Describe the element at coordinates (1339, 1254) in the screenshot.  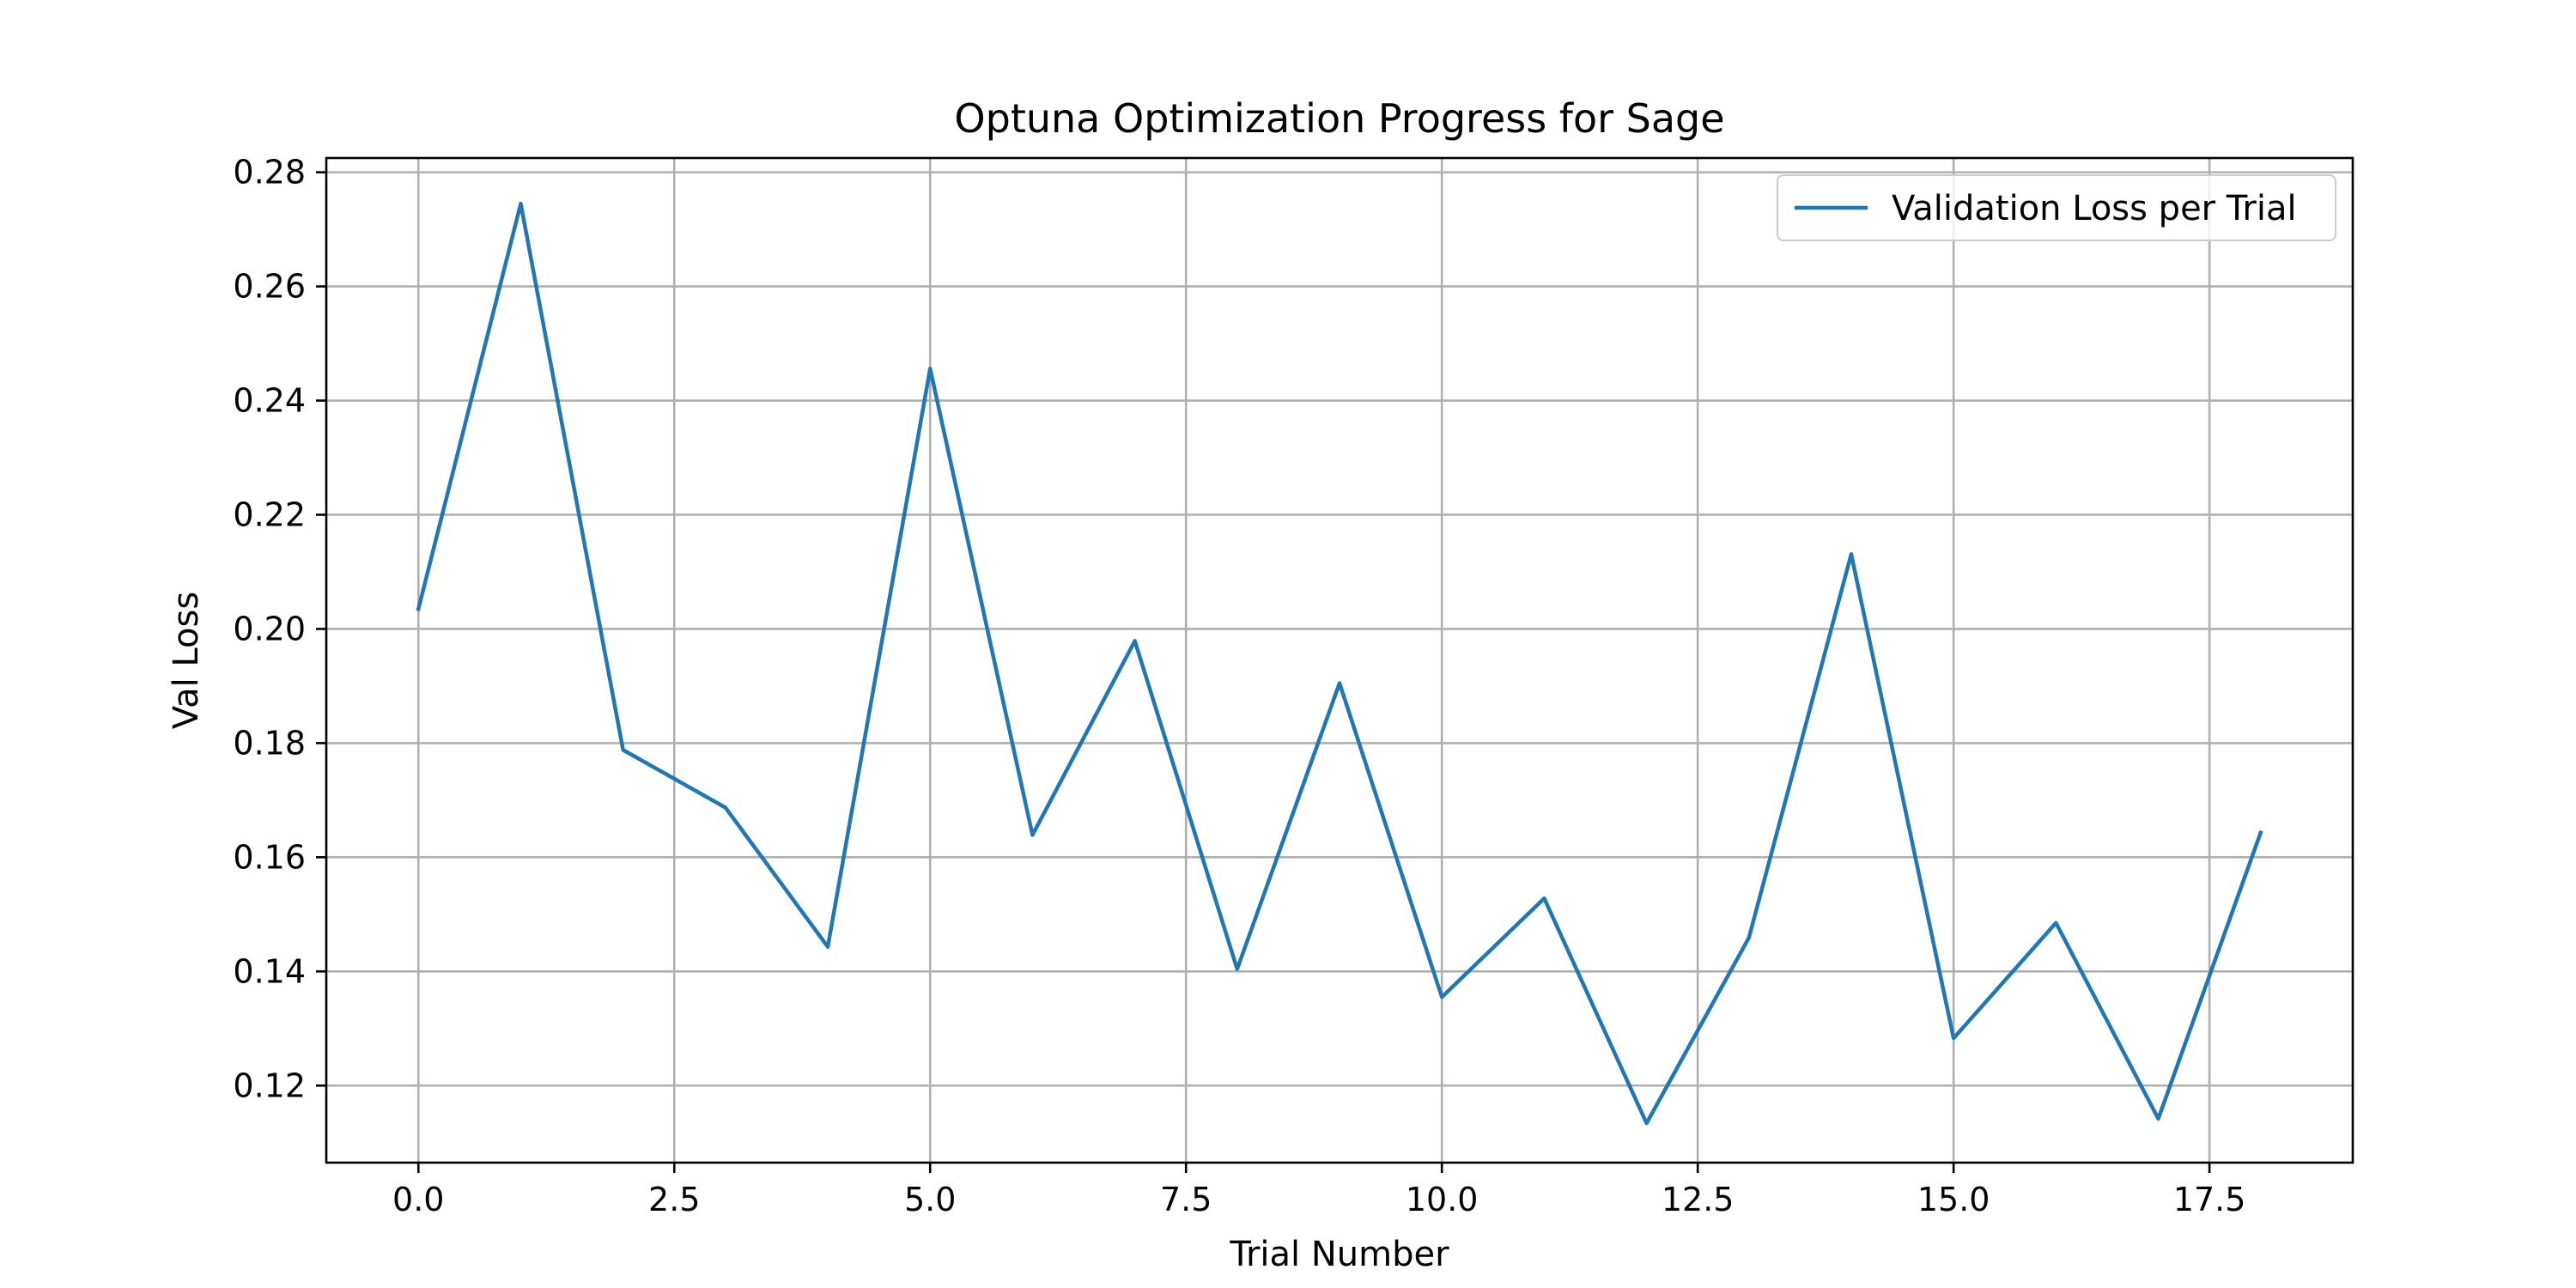
I see `x-axis-label: Trial Number` at that location.